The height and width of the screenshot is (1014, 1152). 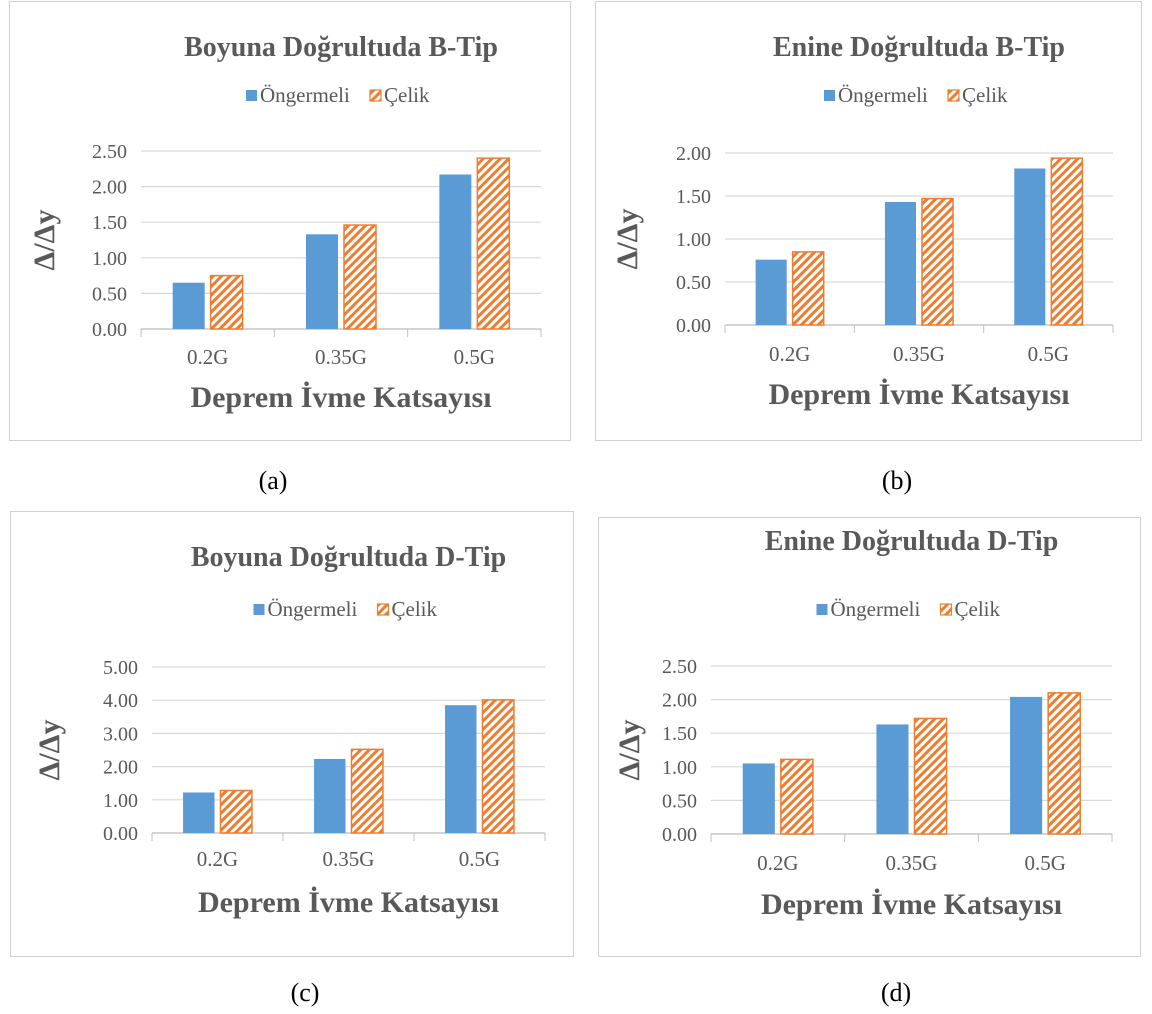 What do you see at coordinates (273, 480) in the screenshot?
I see `caption-a: (a)` at bounding box center [273, 480].